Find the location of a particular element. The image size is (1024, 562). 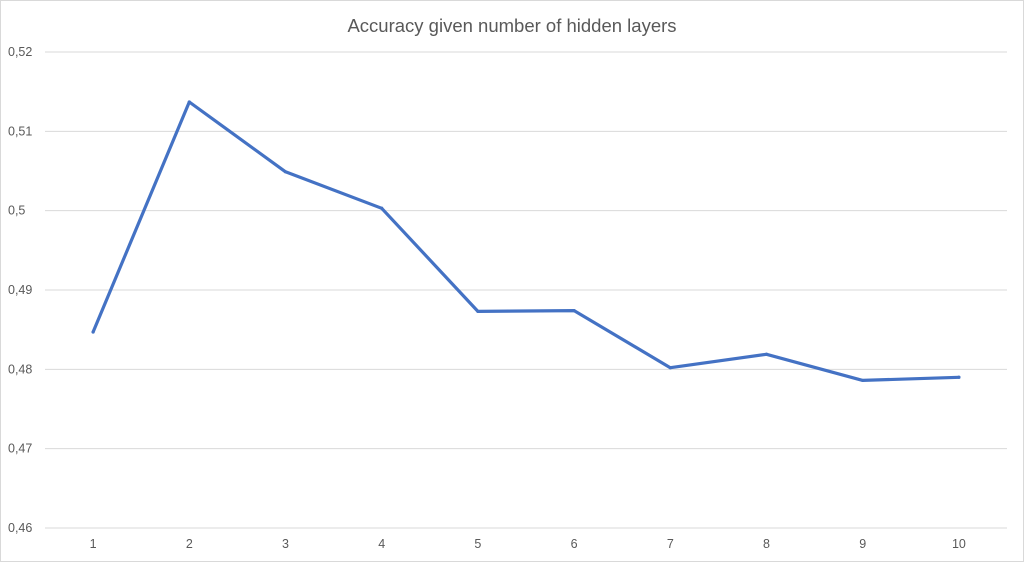

y-tick-label: 0,52 is located at coordinates (20, 52).